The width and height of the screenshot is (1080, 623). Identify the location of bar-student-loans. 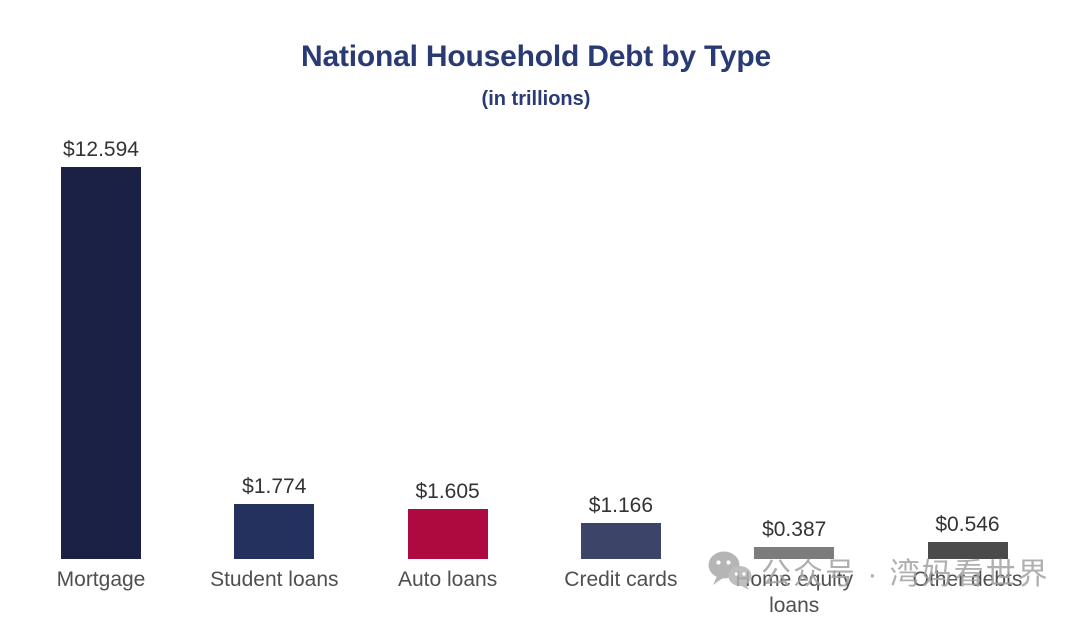
(274, 531).